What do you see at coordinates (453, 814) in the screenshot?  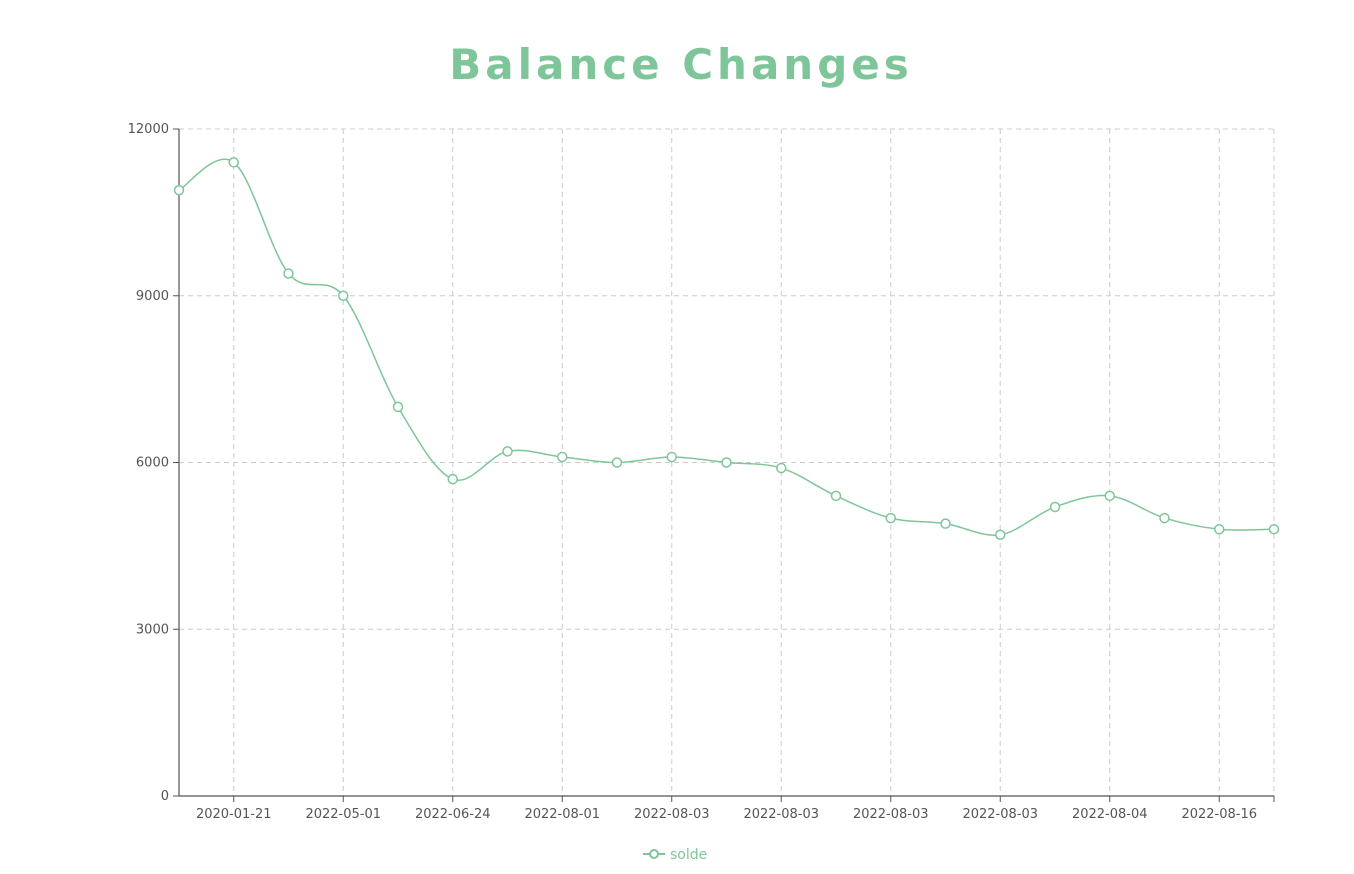 I see `x-tick-label: 2022-06-24` at bounding box center [453, 814].